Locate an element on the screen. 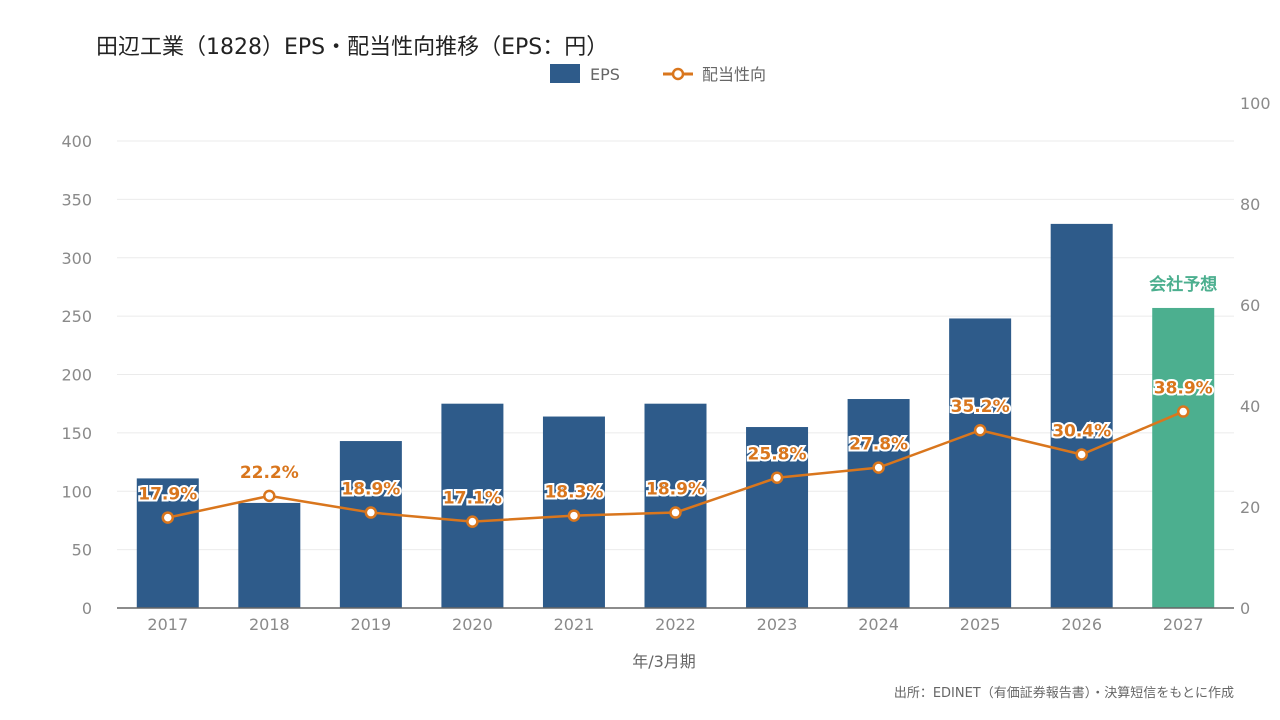 This screenshot has width=1280, height=720. left-tick-label: 350 is located at coordinates (76, 199).